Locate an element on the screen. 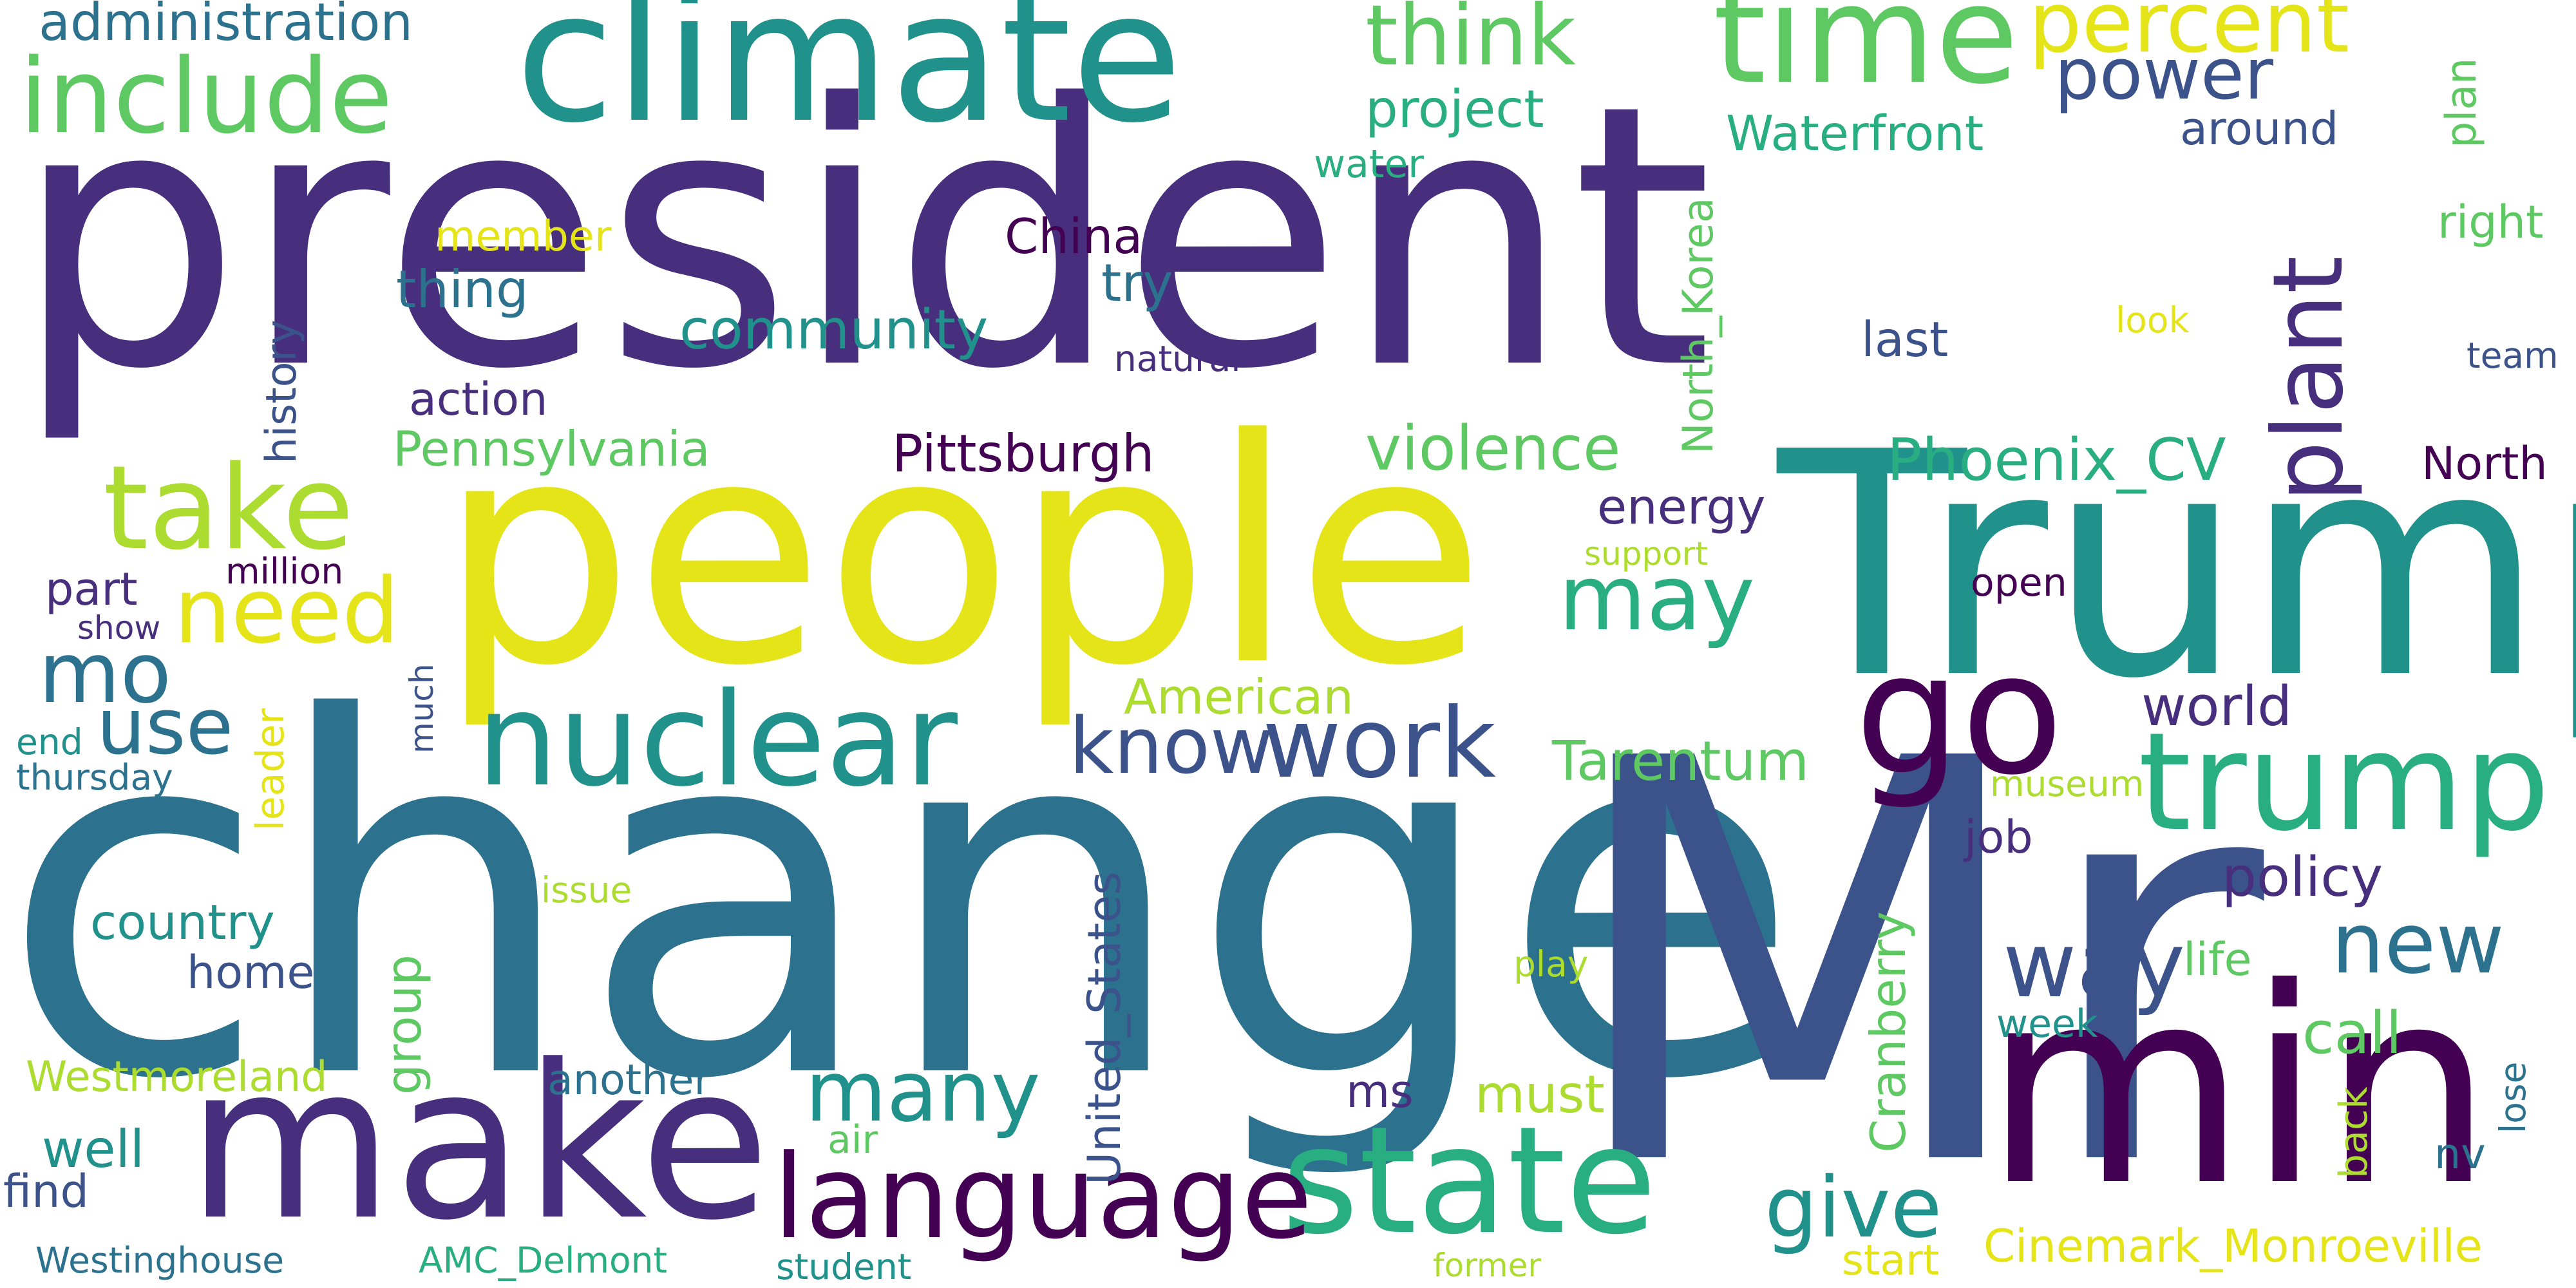 The width and height of the screenshot is (2576, 1288). word-open: open is located at coordinates (2019, 582).